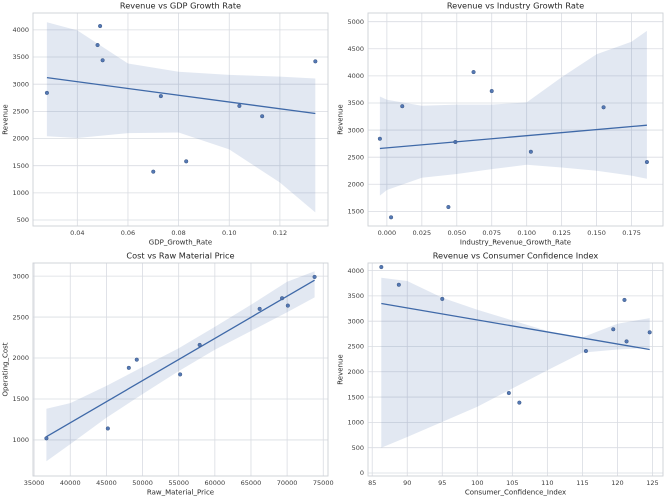 This screenshot has width=669, height=500. Describe the element at coordinates (287, 483) in the screenshot. I see `svg-text: 70000` at that location.